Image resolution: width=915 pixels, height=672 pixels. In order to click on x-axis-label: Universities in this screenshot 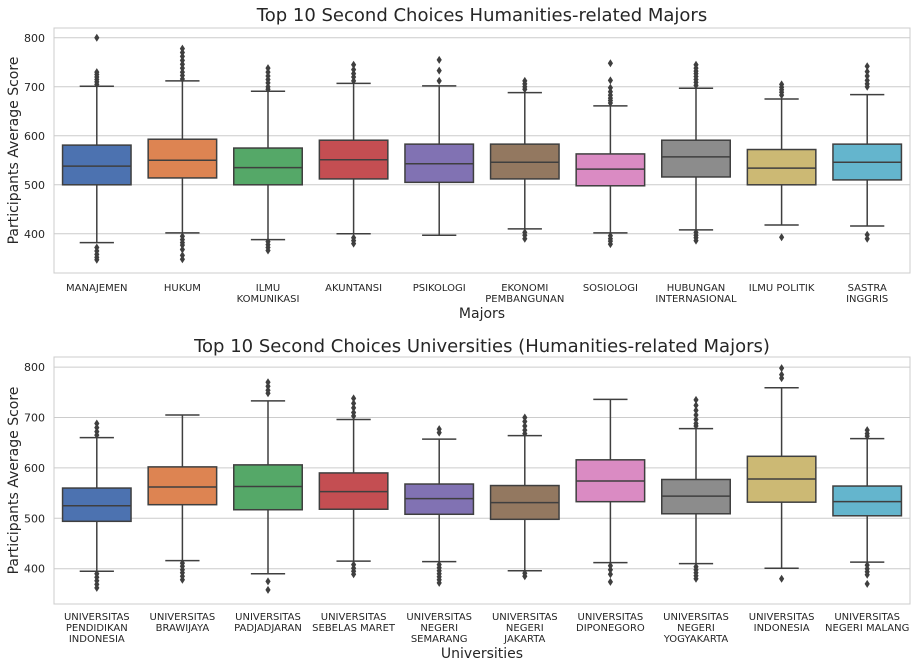, I will do `click(482, 654)`.